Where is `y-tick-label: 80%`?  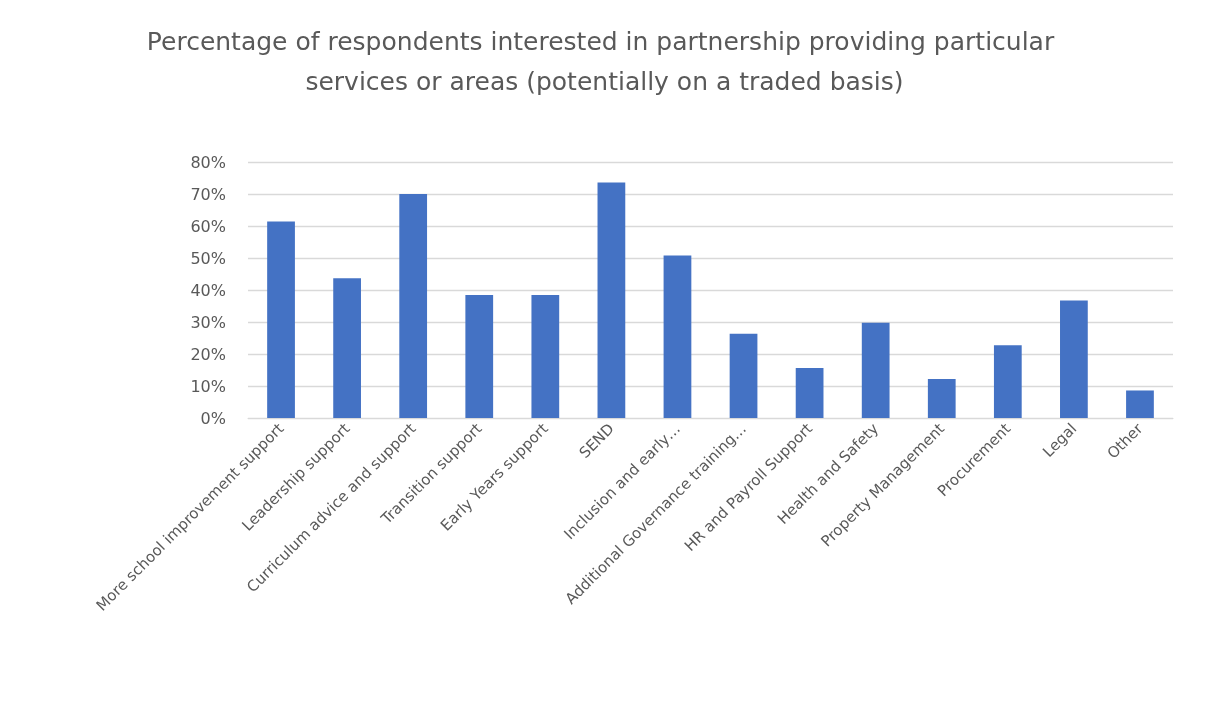
y-tick-label: 80% is located at coordinates (208, 162).